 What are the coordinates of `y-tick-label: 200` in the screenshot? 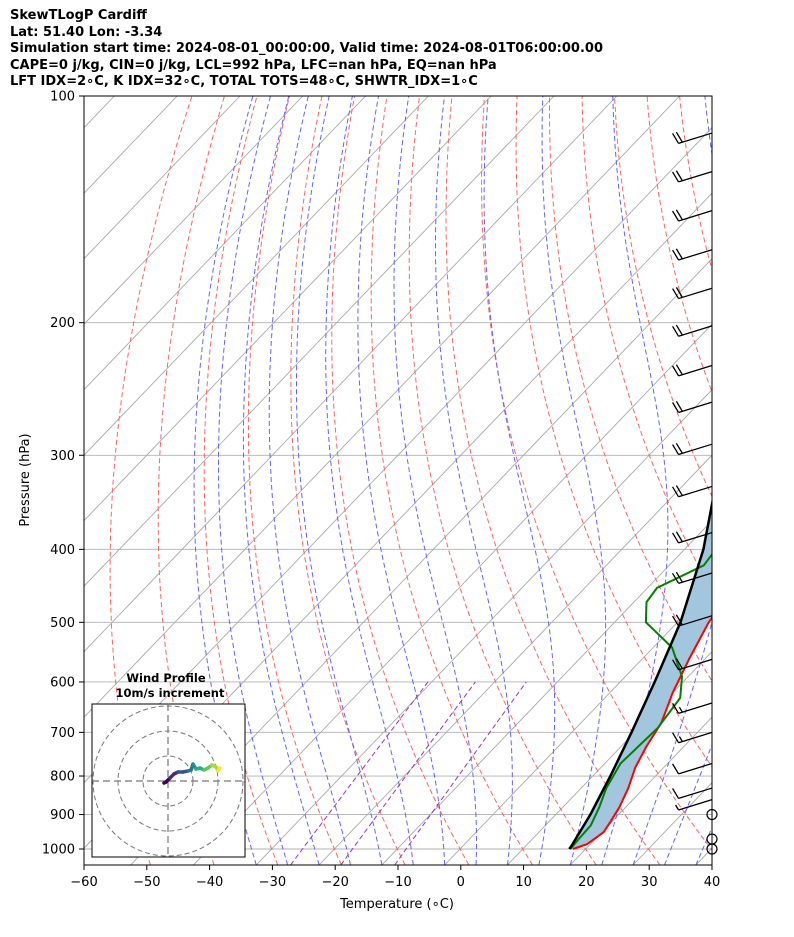 It's located at (62, 323).